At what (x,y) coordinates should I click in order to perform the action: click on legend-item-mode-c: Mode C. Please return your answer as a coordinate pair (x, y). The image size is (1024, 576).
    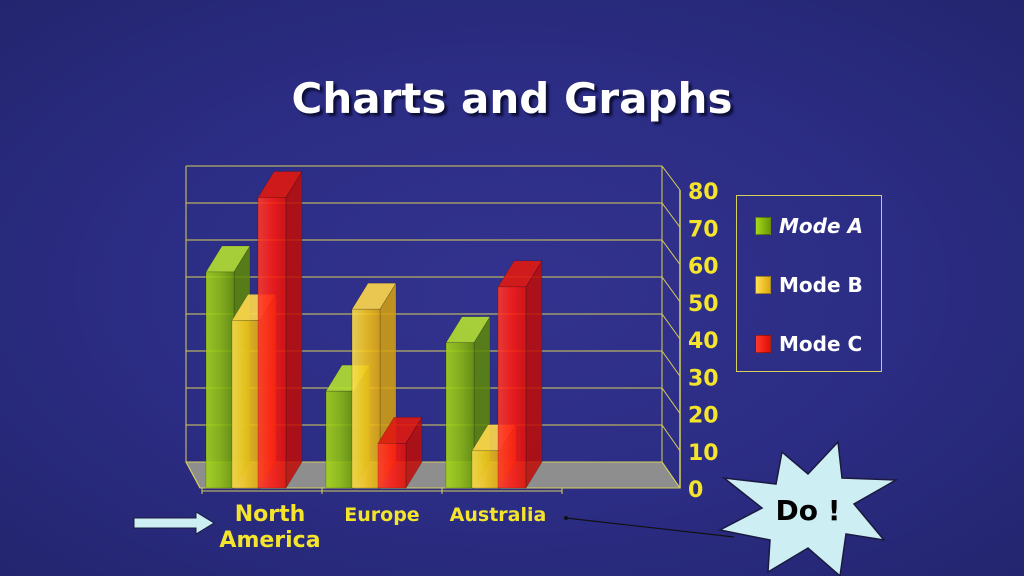
    Looking at the image, I should click on (808, 344).